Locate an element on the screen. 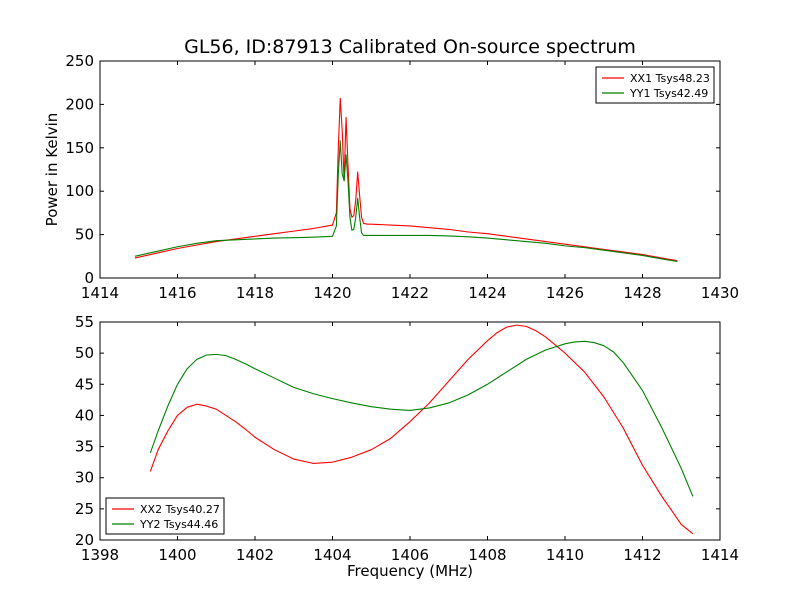 This screenshot has width=800, height=600. x-tick-label: 1424 is located at coordinates (487, 293).